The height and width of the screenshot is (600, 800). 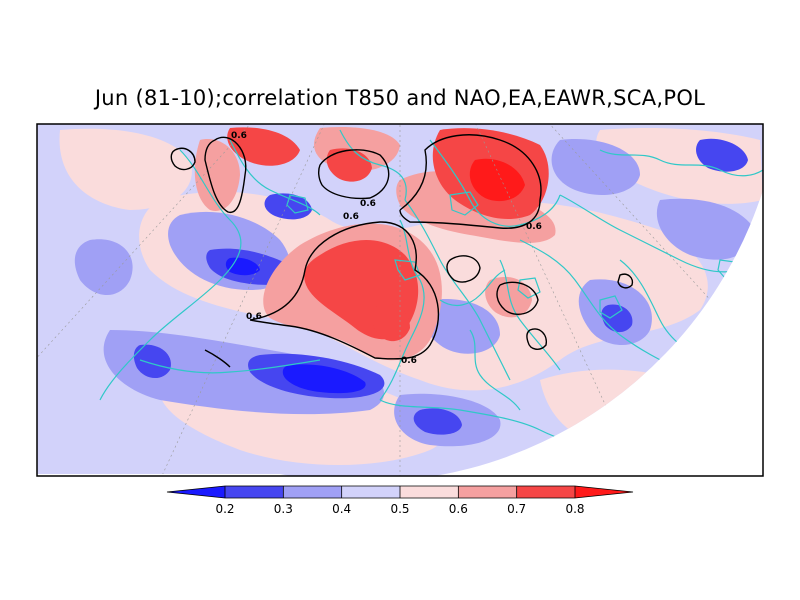 I want to click on legend-tick-label: 0.4, so click(x=341, y=509).